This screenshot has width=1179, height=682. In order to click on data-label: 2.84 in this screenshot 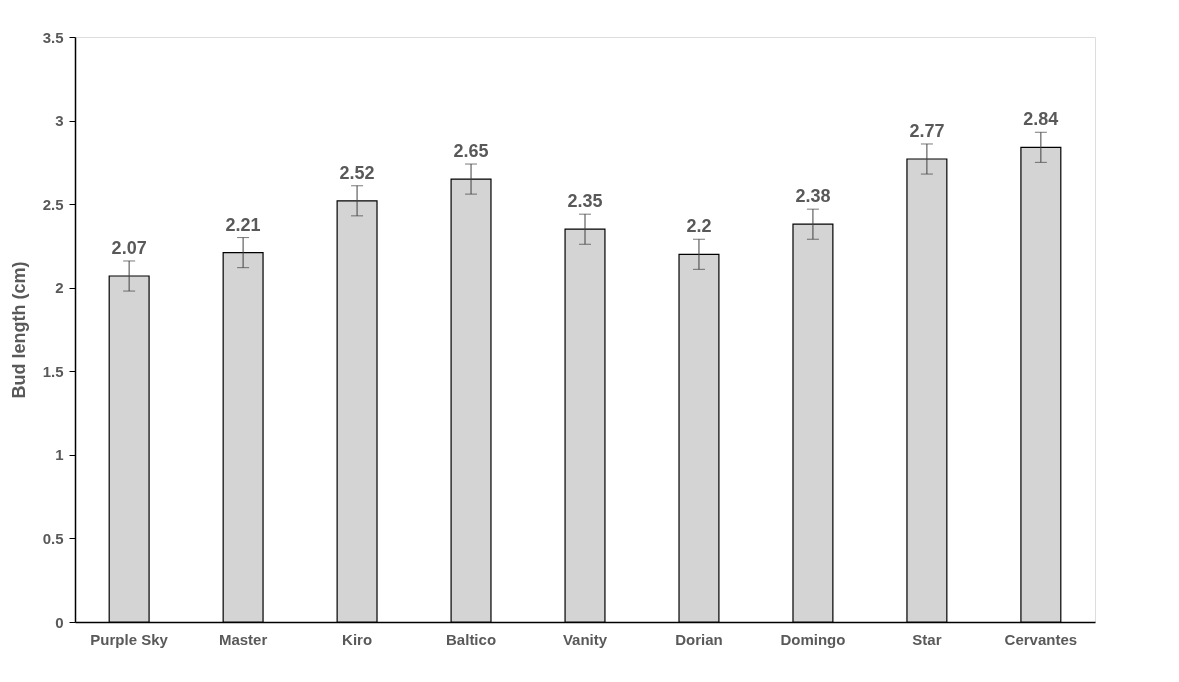, I will do `click(1041, 119)`.